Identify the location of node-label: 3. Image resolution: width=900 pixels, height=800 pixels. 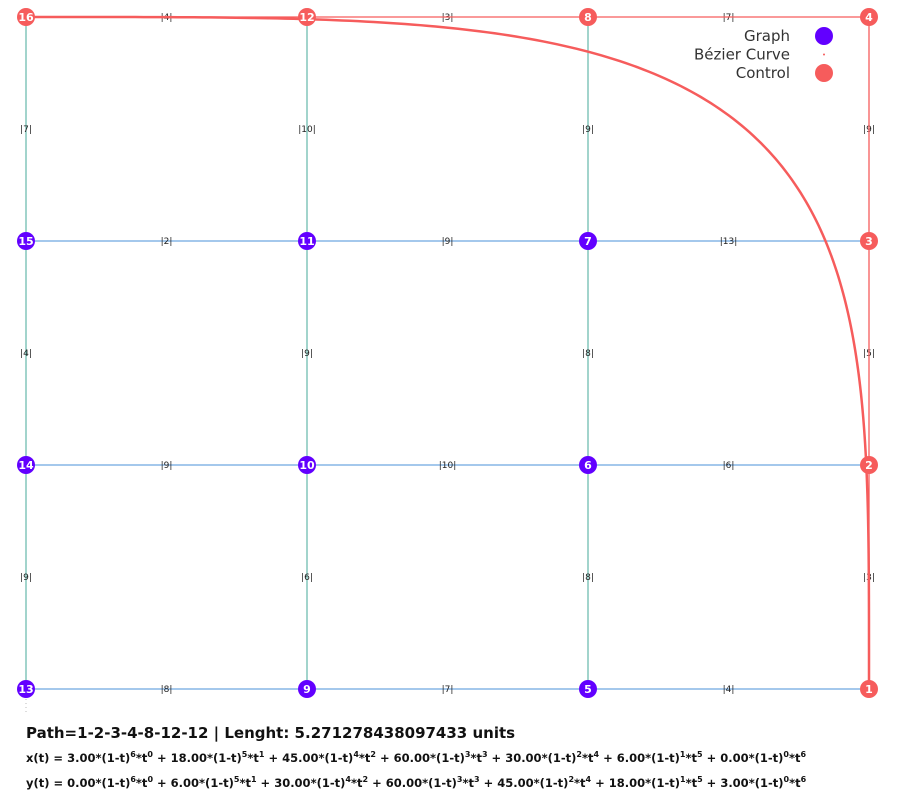
(869, 241).